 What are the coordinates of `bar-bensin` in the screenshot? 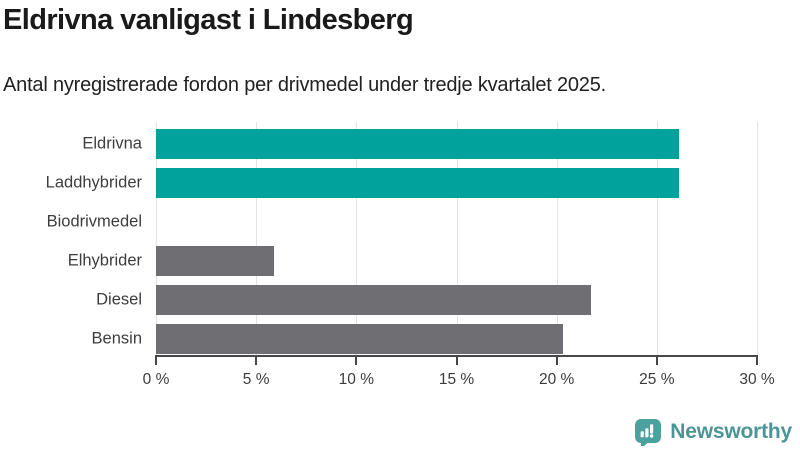 It's located at (359, 339).